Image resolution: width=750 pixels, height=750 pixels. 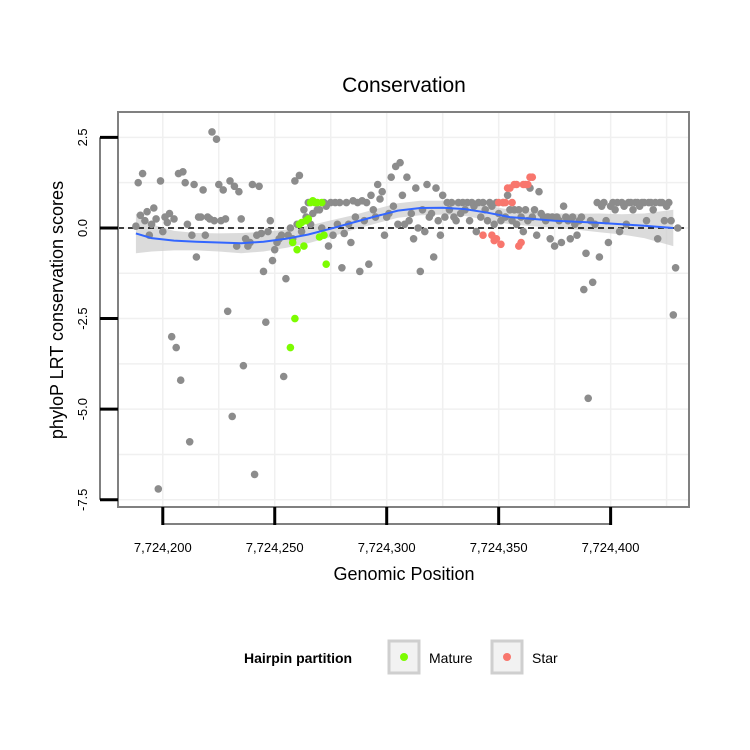 What do you see at coordinates (96, 319) in the screenshot?
I see `y-axis: -7.5 -5.0 -2.5 0.0 2.5` at bounding box center [96, 319].